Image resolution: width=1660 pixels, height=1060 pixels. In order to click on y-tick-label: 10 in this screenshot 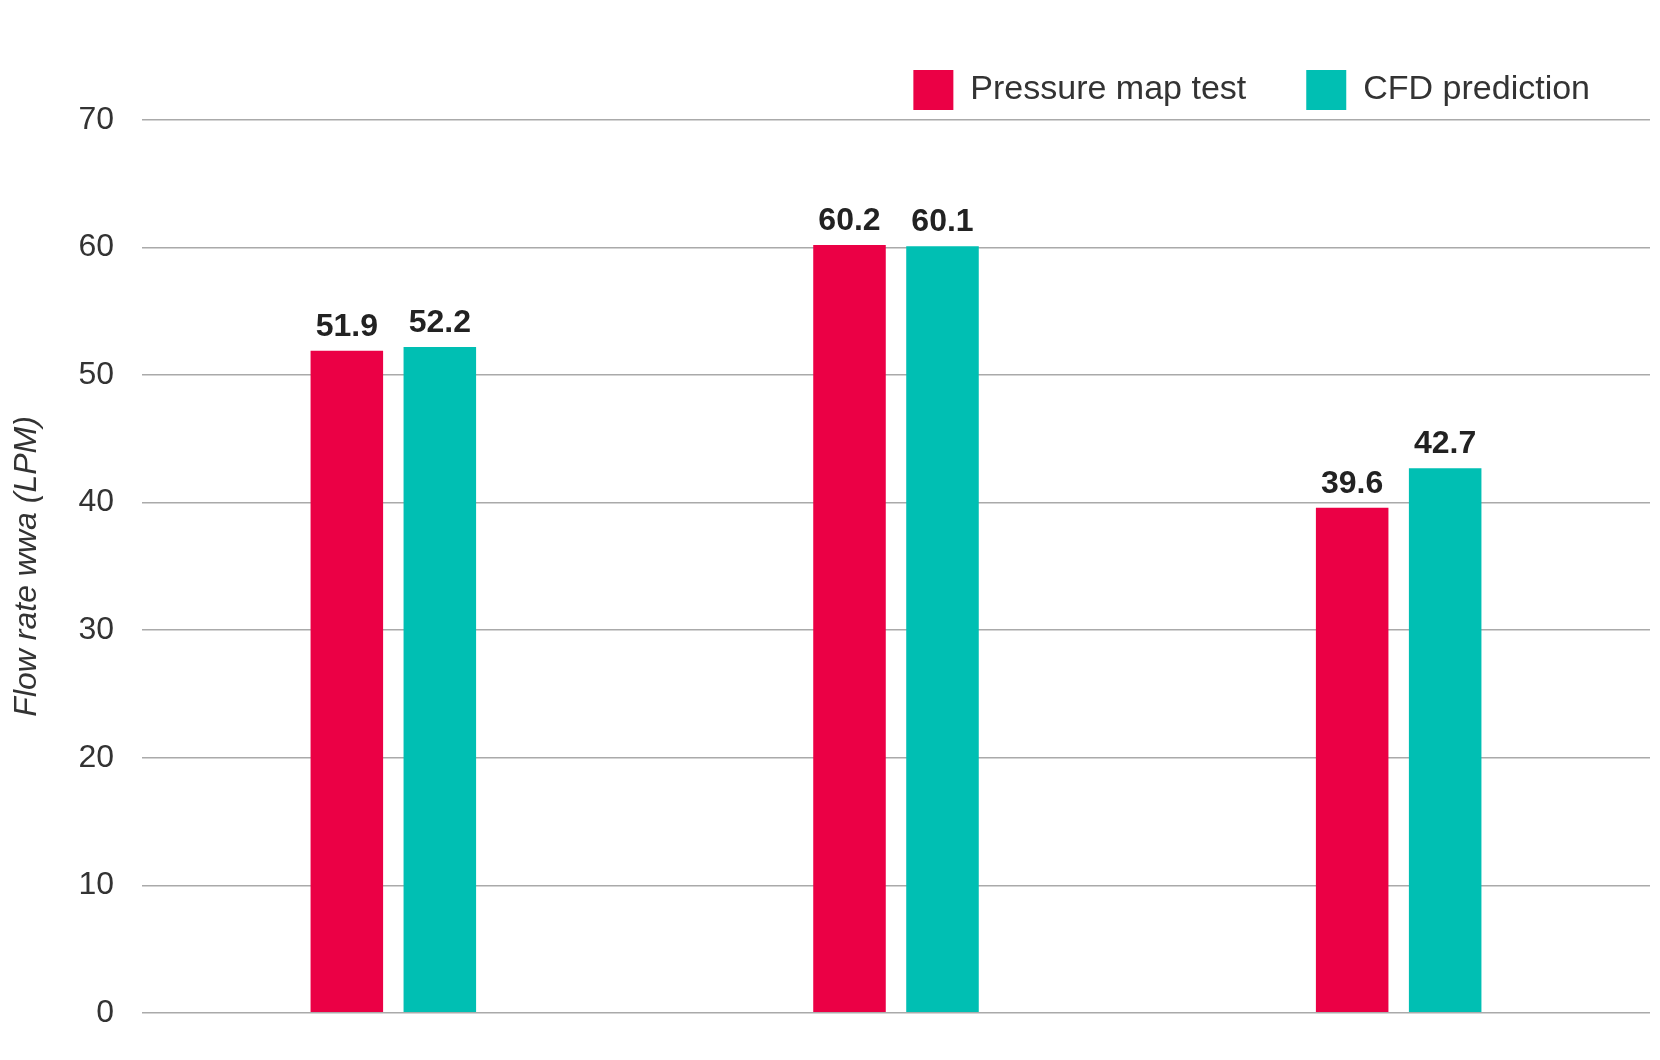, I will do `click(96, 883)`.